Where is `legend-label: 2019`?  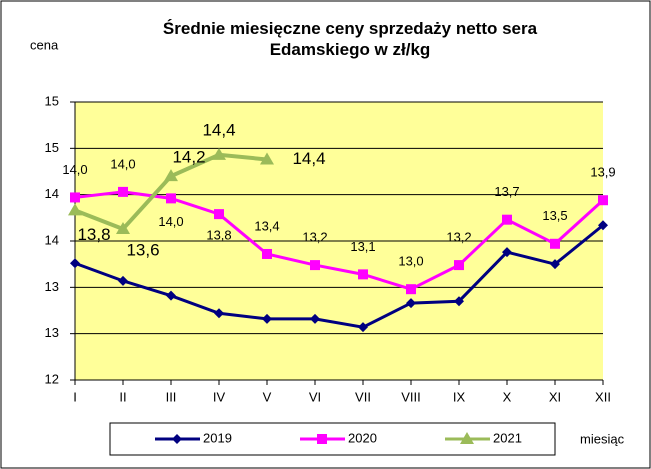
legend-label: 2019 is located at coordinates (217, 437).